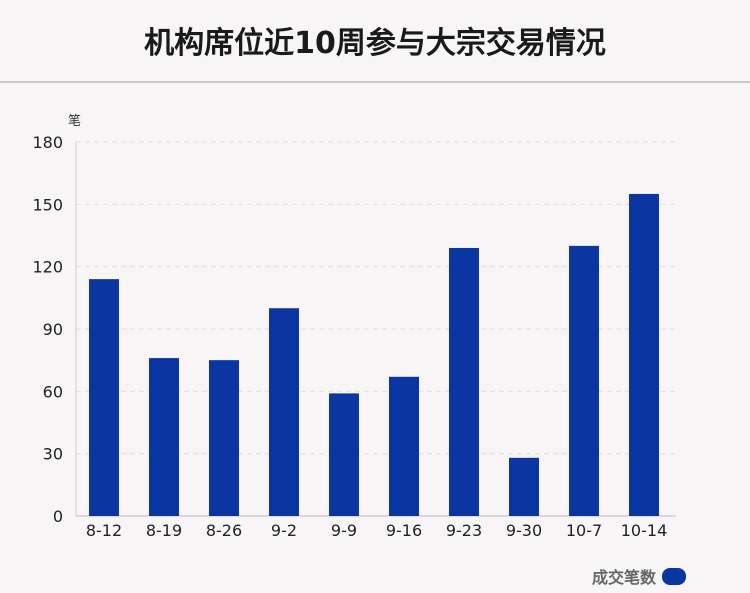  What do you see at coordinates (524, 530) in the screenshot?
I see `x-tick-label: 9-30` at bounding box center [524, 530].